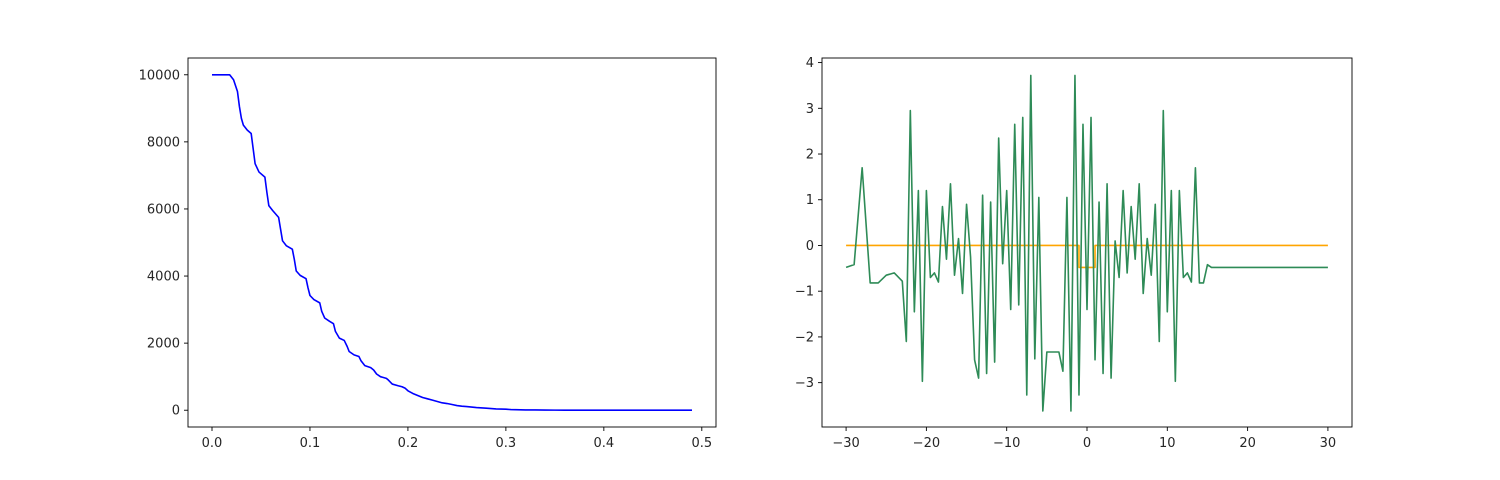  Describe the element at coordinates (804, 383) in the screenshot. I see `y-tick-label: −3` at that location.